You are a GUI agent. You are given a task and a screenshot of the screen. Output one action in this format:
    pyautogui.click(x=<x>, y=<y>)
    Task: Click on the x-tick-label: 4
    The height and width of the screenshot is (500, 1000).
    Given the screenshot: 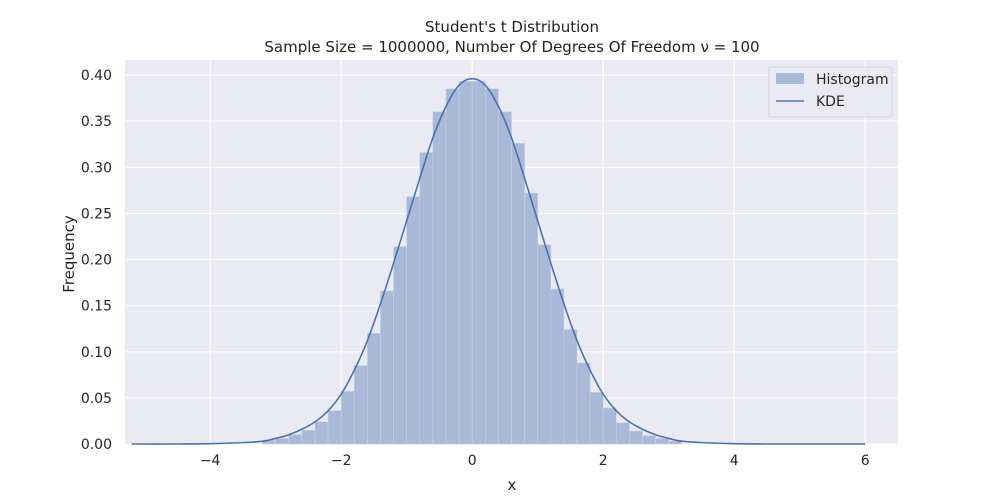 What is the action you would take?
    pyautogui.click(x=734, y=461)
    